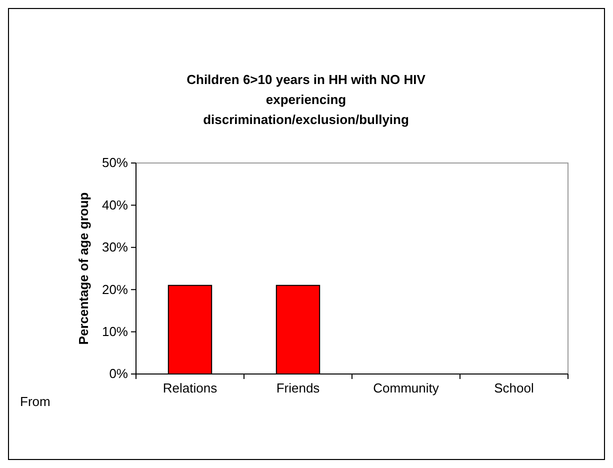 The image size is (613, 468). Describe the element at coordinates (35, 401) in the screenshot. I see `text: From` at that location.